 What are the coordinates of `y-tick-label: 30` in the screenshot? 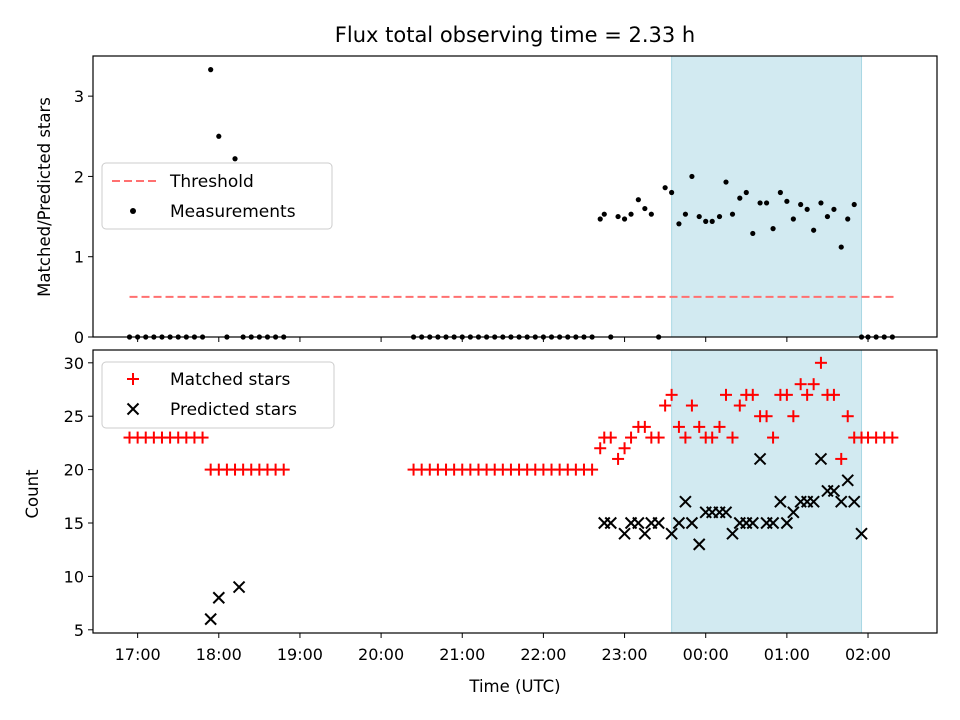 It's located at (74, 363).